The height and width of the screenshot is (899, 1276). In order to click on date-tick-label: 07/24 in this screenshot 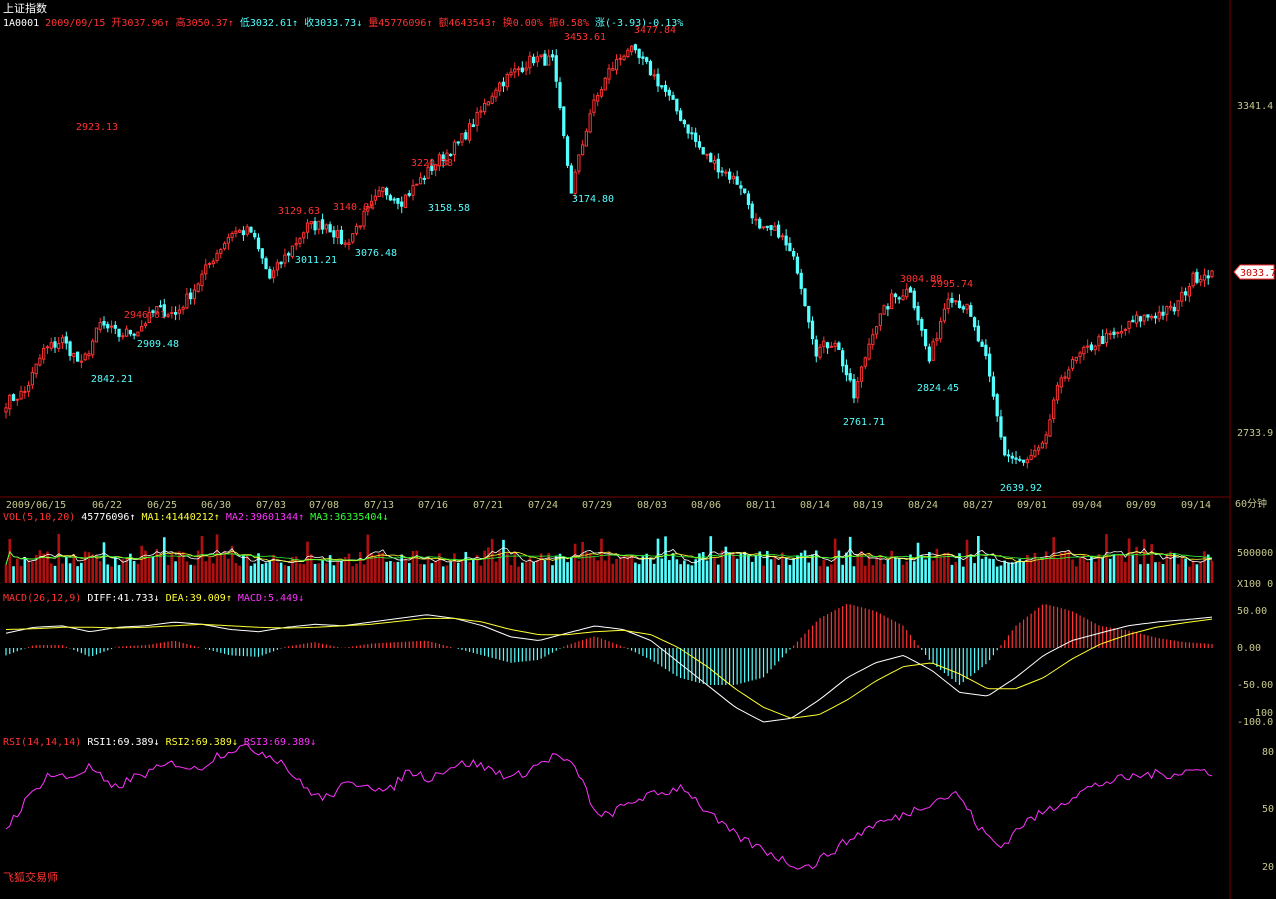, I will do `click(543, 505)`.